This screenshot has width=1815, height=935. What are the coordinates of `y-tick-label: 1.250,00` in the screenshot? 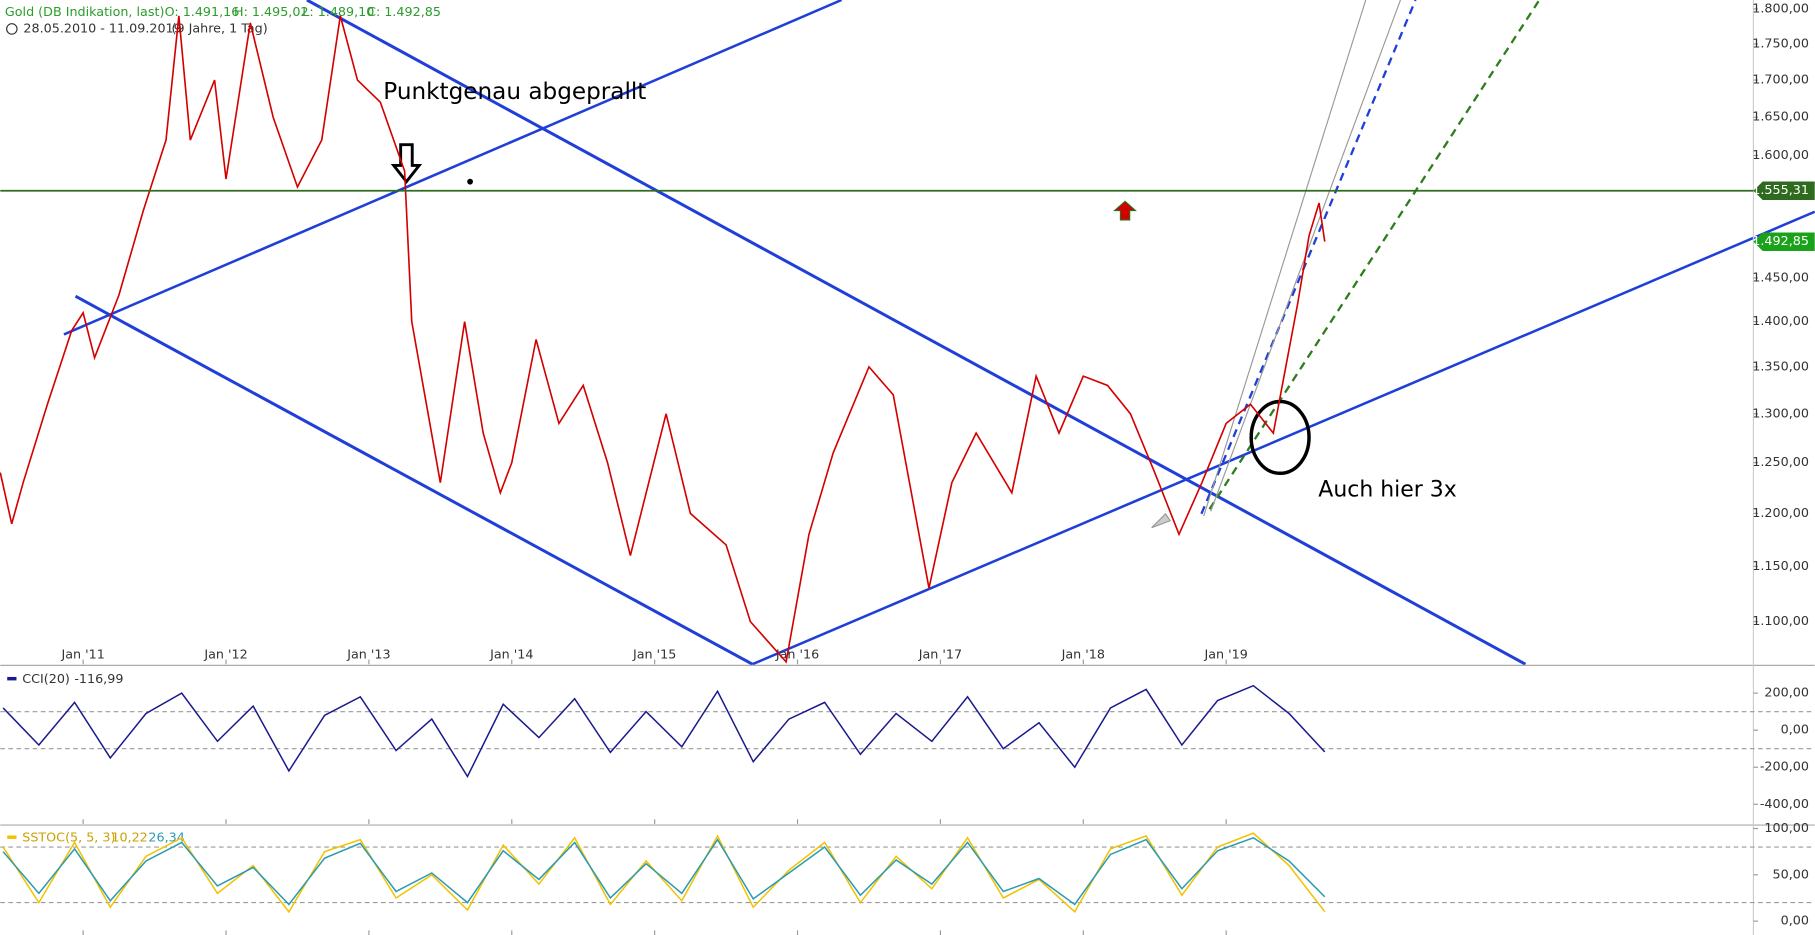 It's located at (1780, 461).